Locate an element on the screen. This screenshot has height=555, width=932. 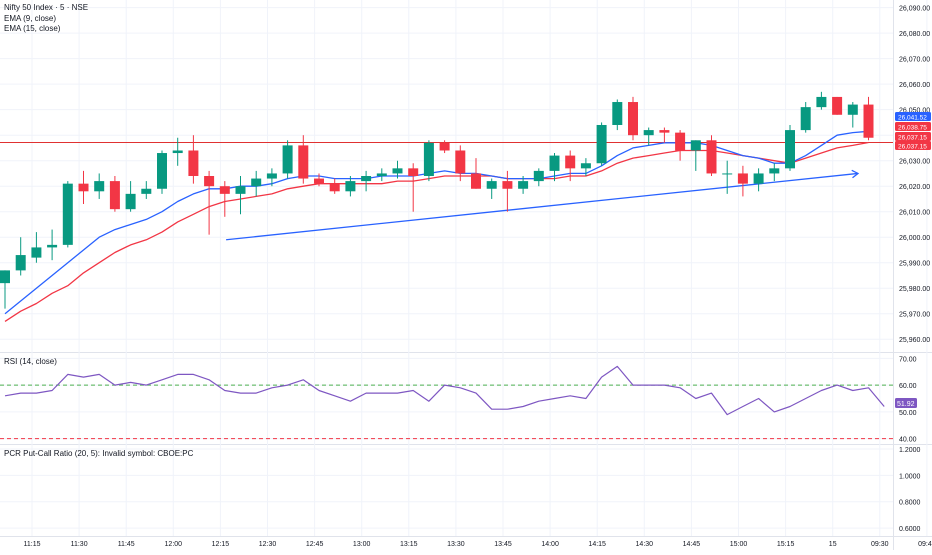
rsi-y-tick-label: 60.00 is located at coordinates (908, 386).